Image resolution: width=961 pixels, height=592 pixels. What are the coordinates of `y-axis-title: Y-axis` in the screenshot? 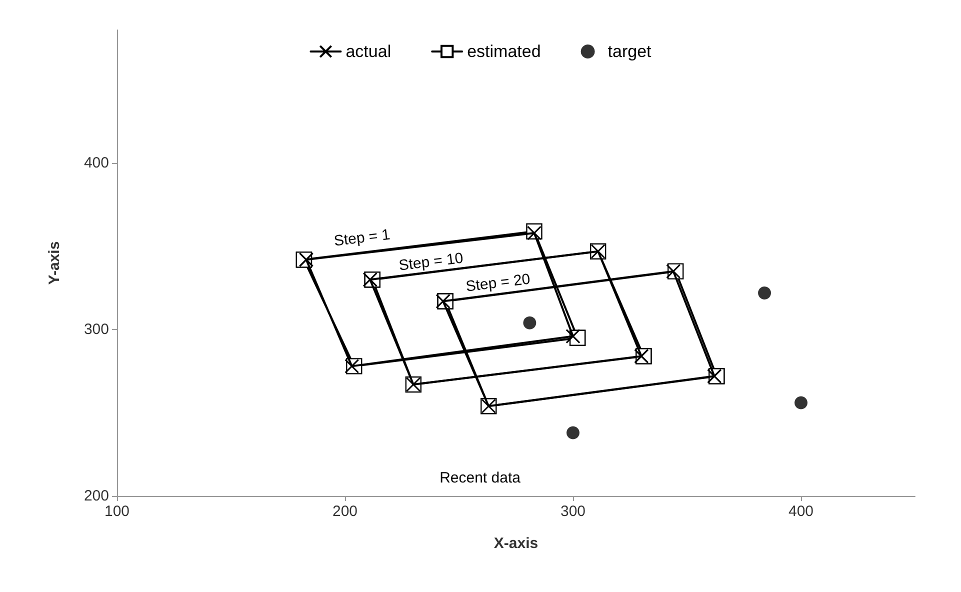 It's located at (54, 263).